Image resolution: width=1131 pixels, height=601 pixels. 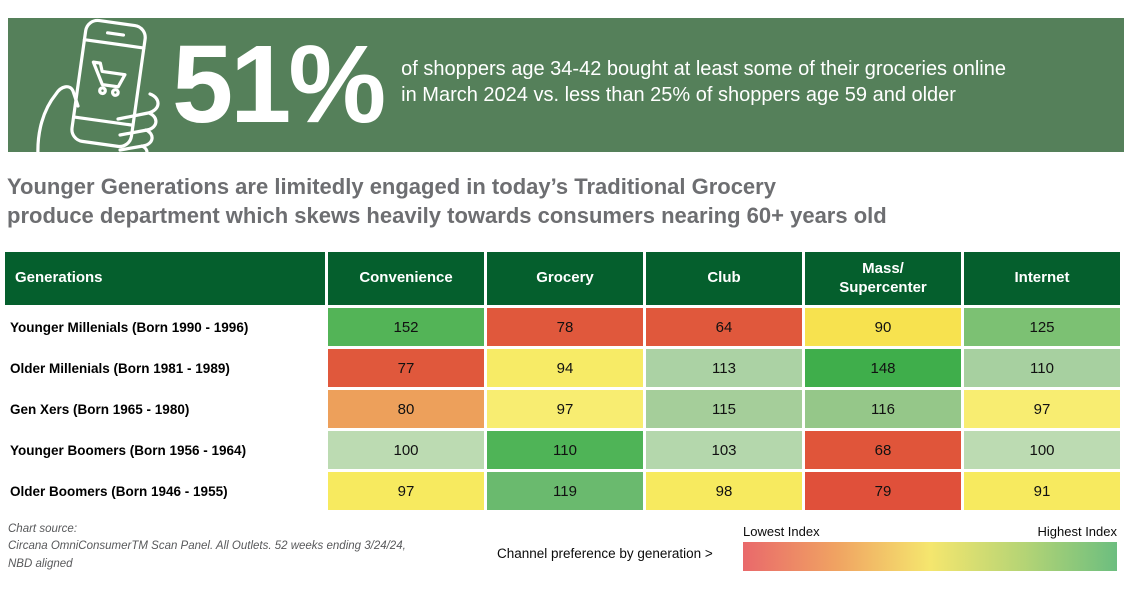 What do you see at coordinates (565, 327) in the screenshot?
I see `heatmap-cell: 78` at bounding box center [565, 327].